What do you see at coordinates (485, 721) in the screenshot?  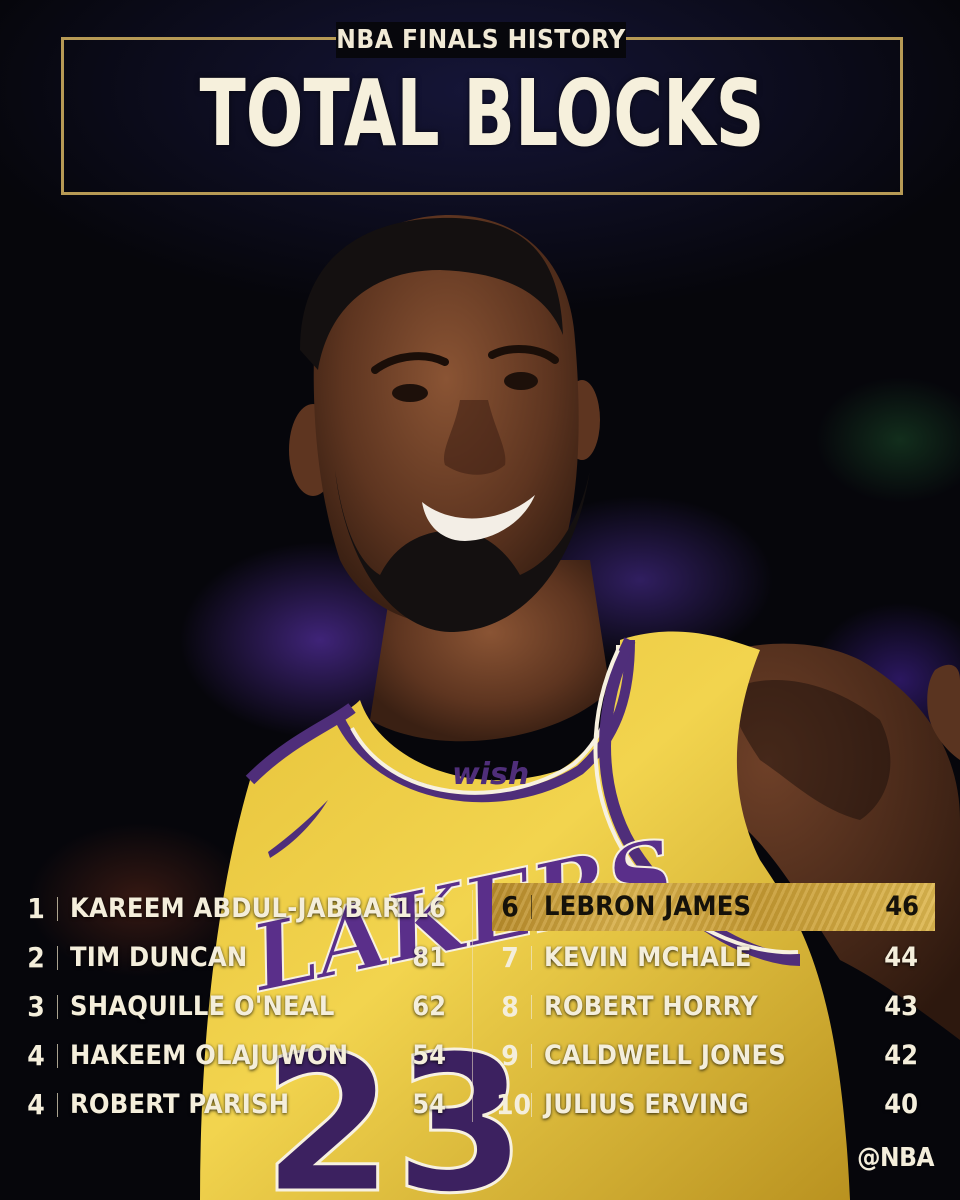 I see `jersey-collar` at bounding box center [485, 721].